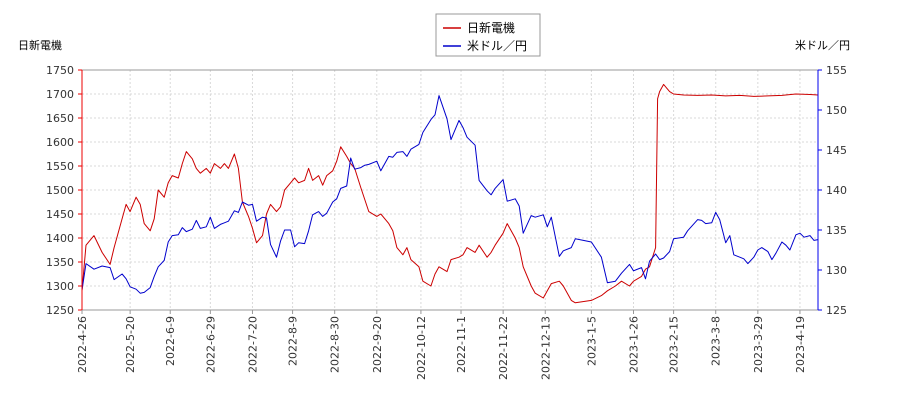 This screenshot has height=400, width=900. What do you see at coordinates (822, 45) in the screenshot?
I see `right-axis-title: 米ドル／円` at bounding box center [822, 45].